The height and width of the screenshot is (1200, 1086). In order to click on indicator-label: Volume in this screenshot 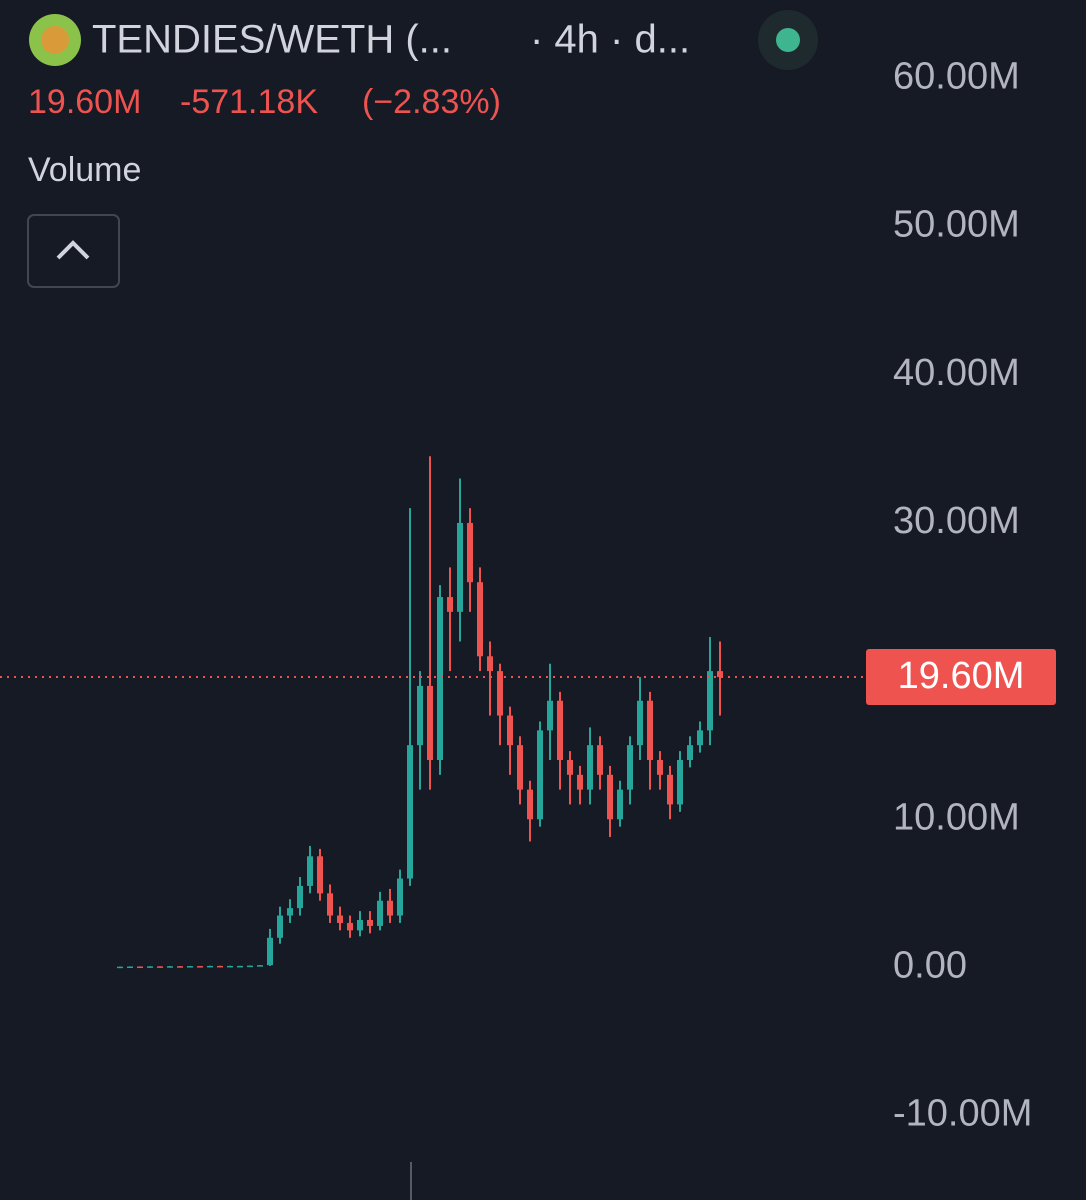, I will do `click(84, 170)`.